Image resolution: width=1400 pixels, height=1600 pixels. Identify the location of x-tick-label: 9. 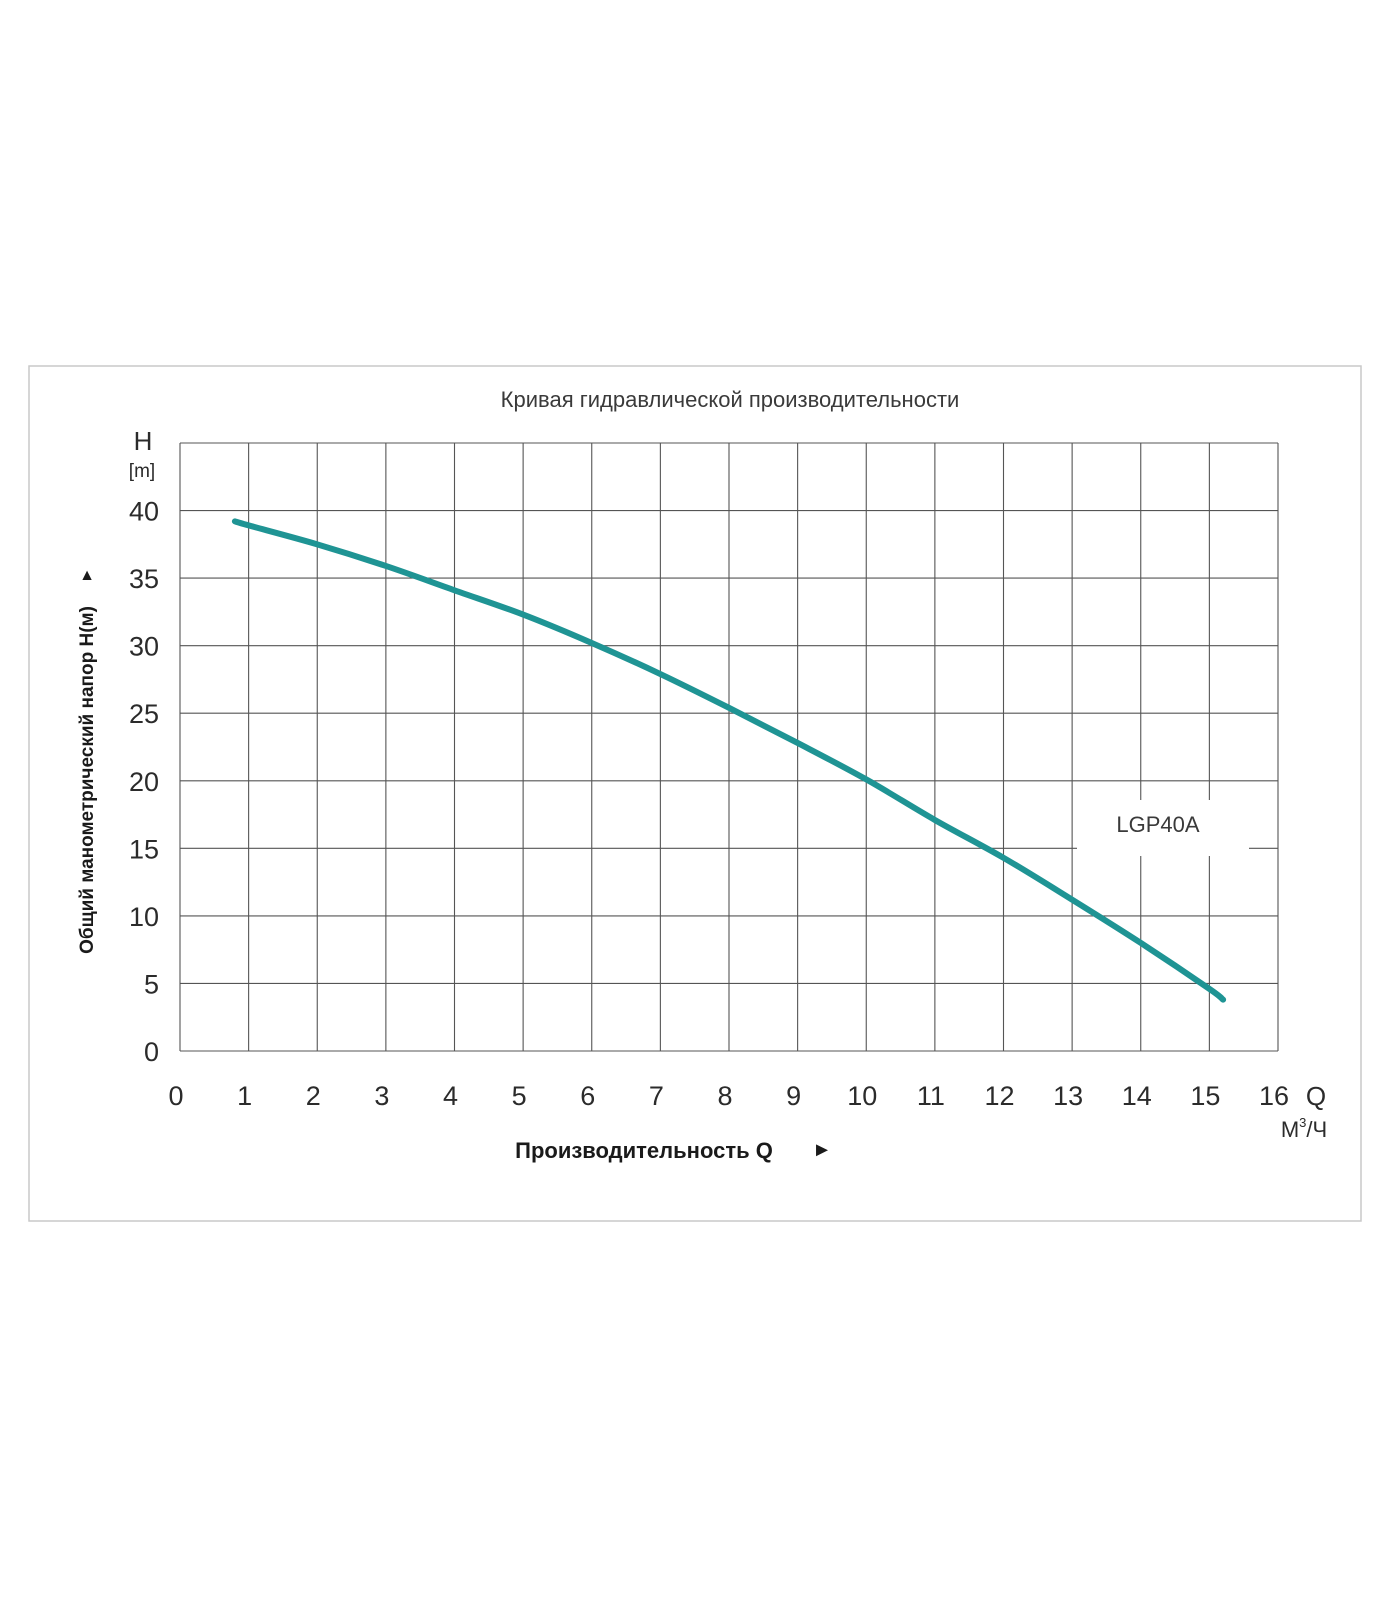
(793, 1096).